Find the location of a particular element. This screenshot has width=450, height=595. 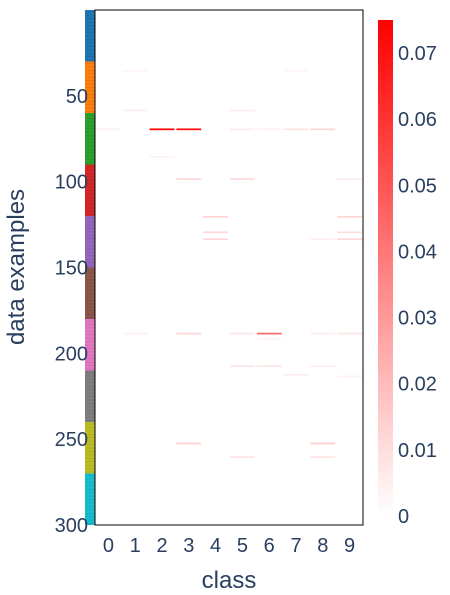

colorbar-tick-label: 0.04 is located at coordinates (417, 252).